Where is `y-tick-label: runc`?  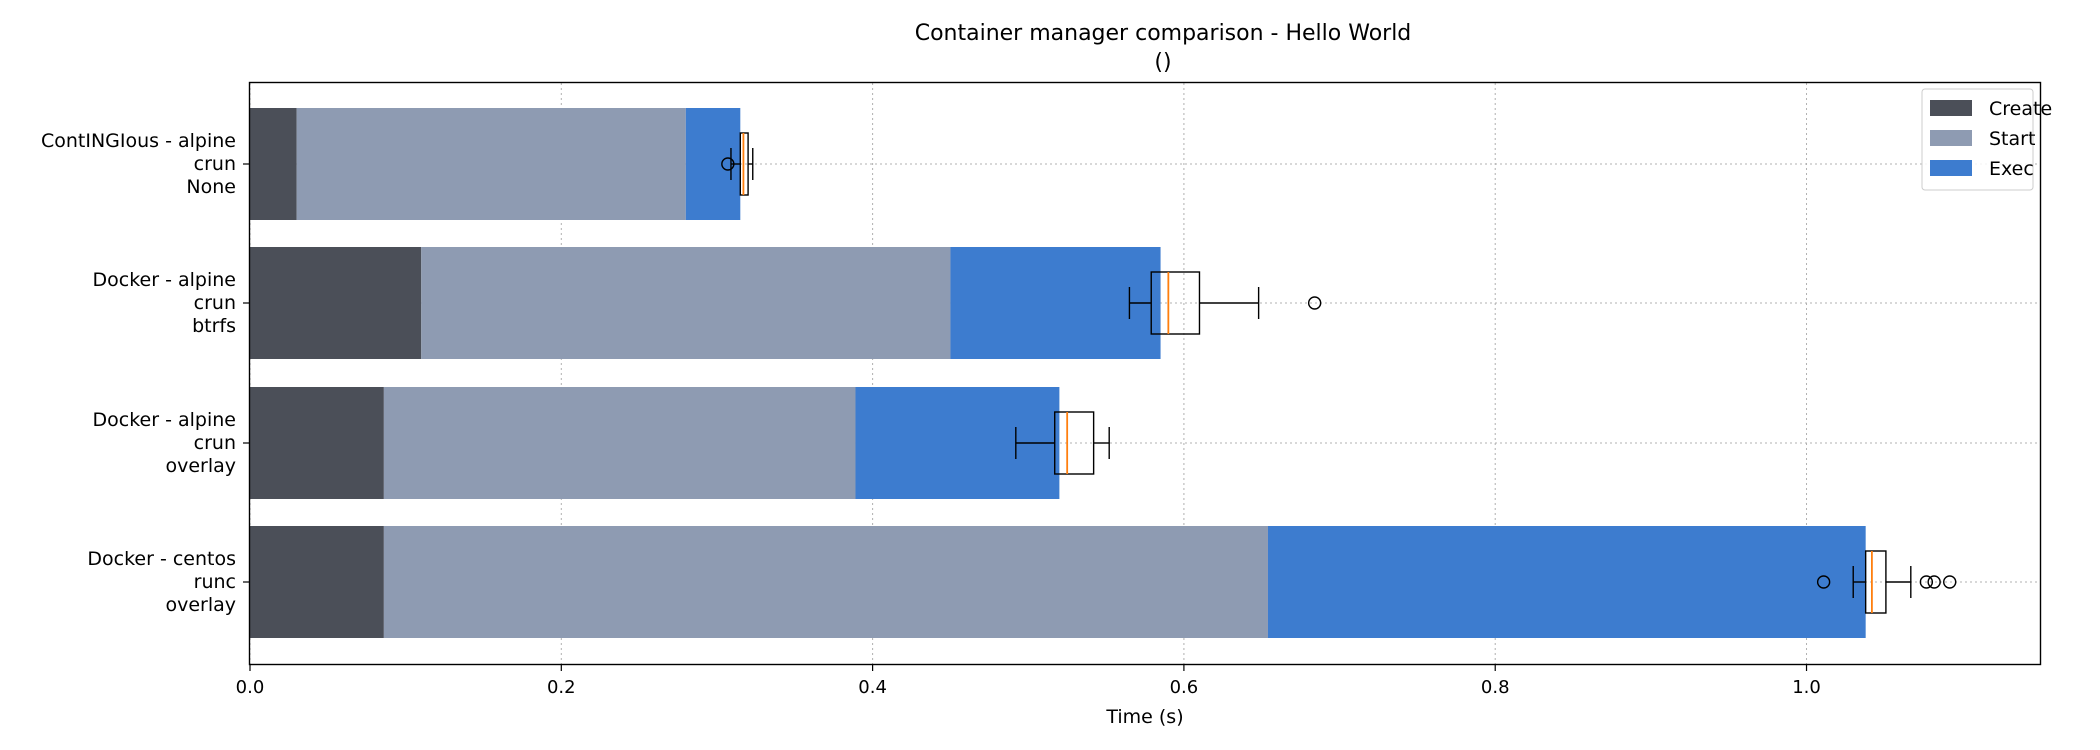
y-tick-label: runc is located at coordinates (215, 582).